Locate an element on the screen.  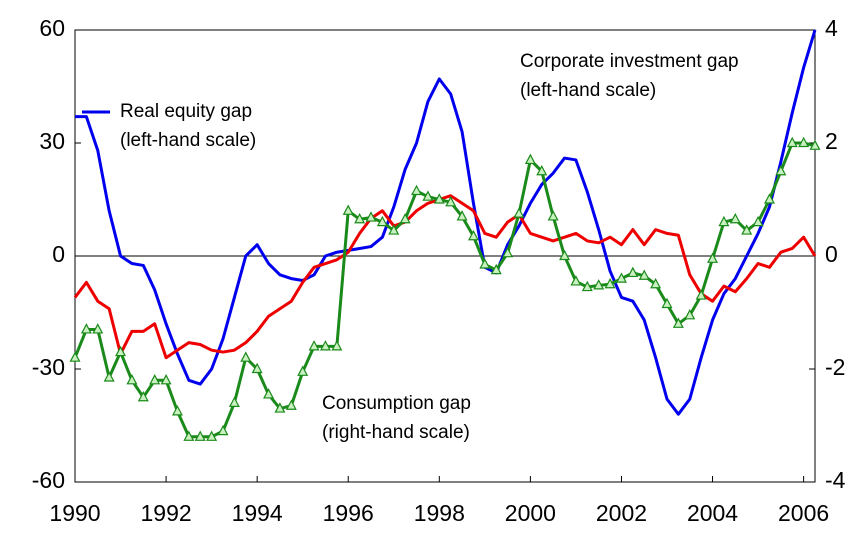
x-tick-label: 2000 is located at coordinates (530, 513).